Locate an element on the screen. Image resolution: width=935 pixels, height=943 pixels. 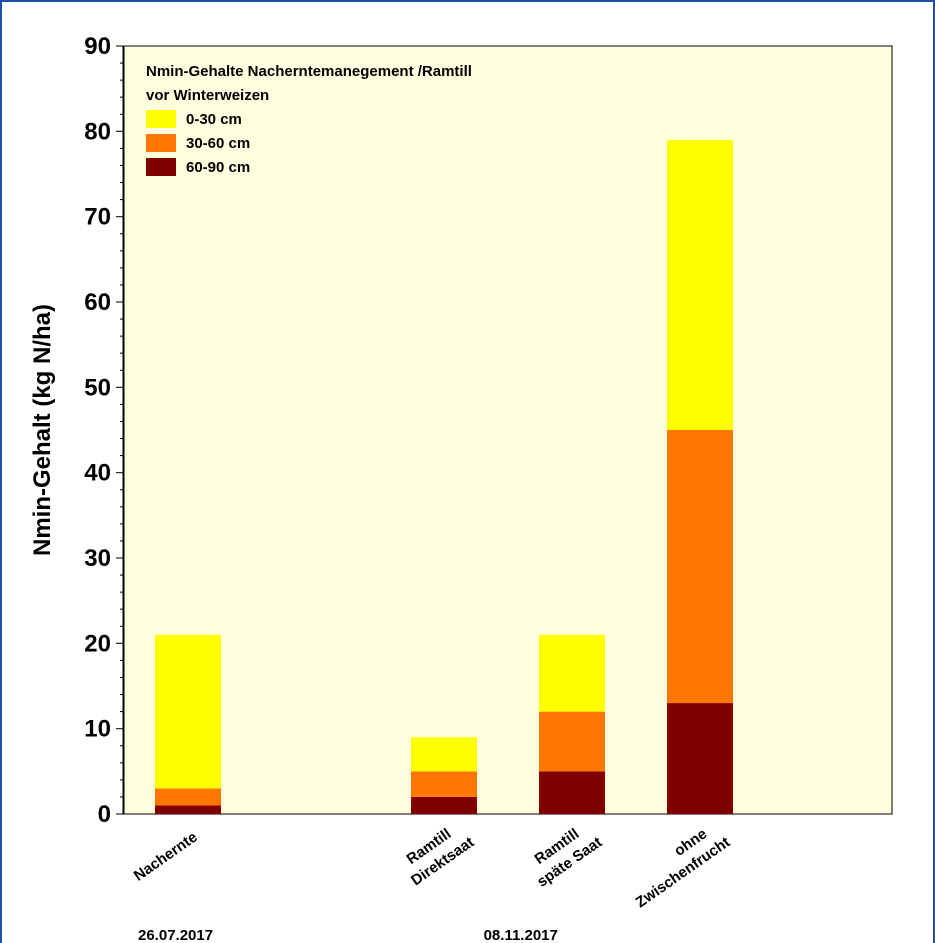
y-tick-label: 60 is located at coordinates (97, 302).